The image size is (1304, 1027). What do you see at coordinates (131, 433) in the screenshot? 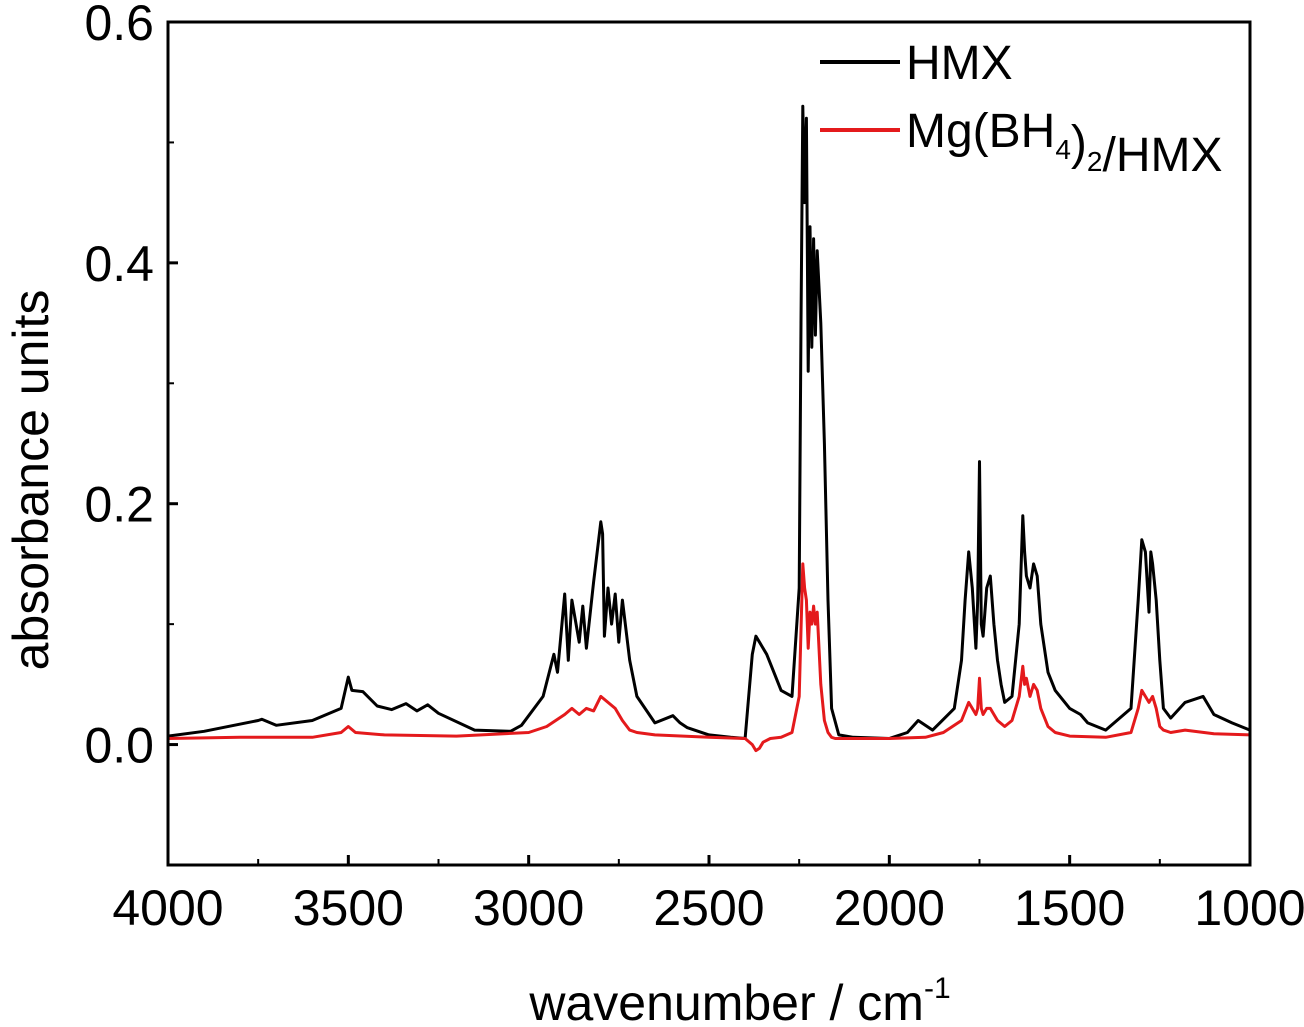
I see `y-axis: 0.0 0.2 0.4 0.6` at bounding box center [131, 433].